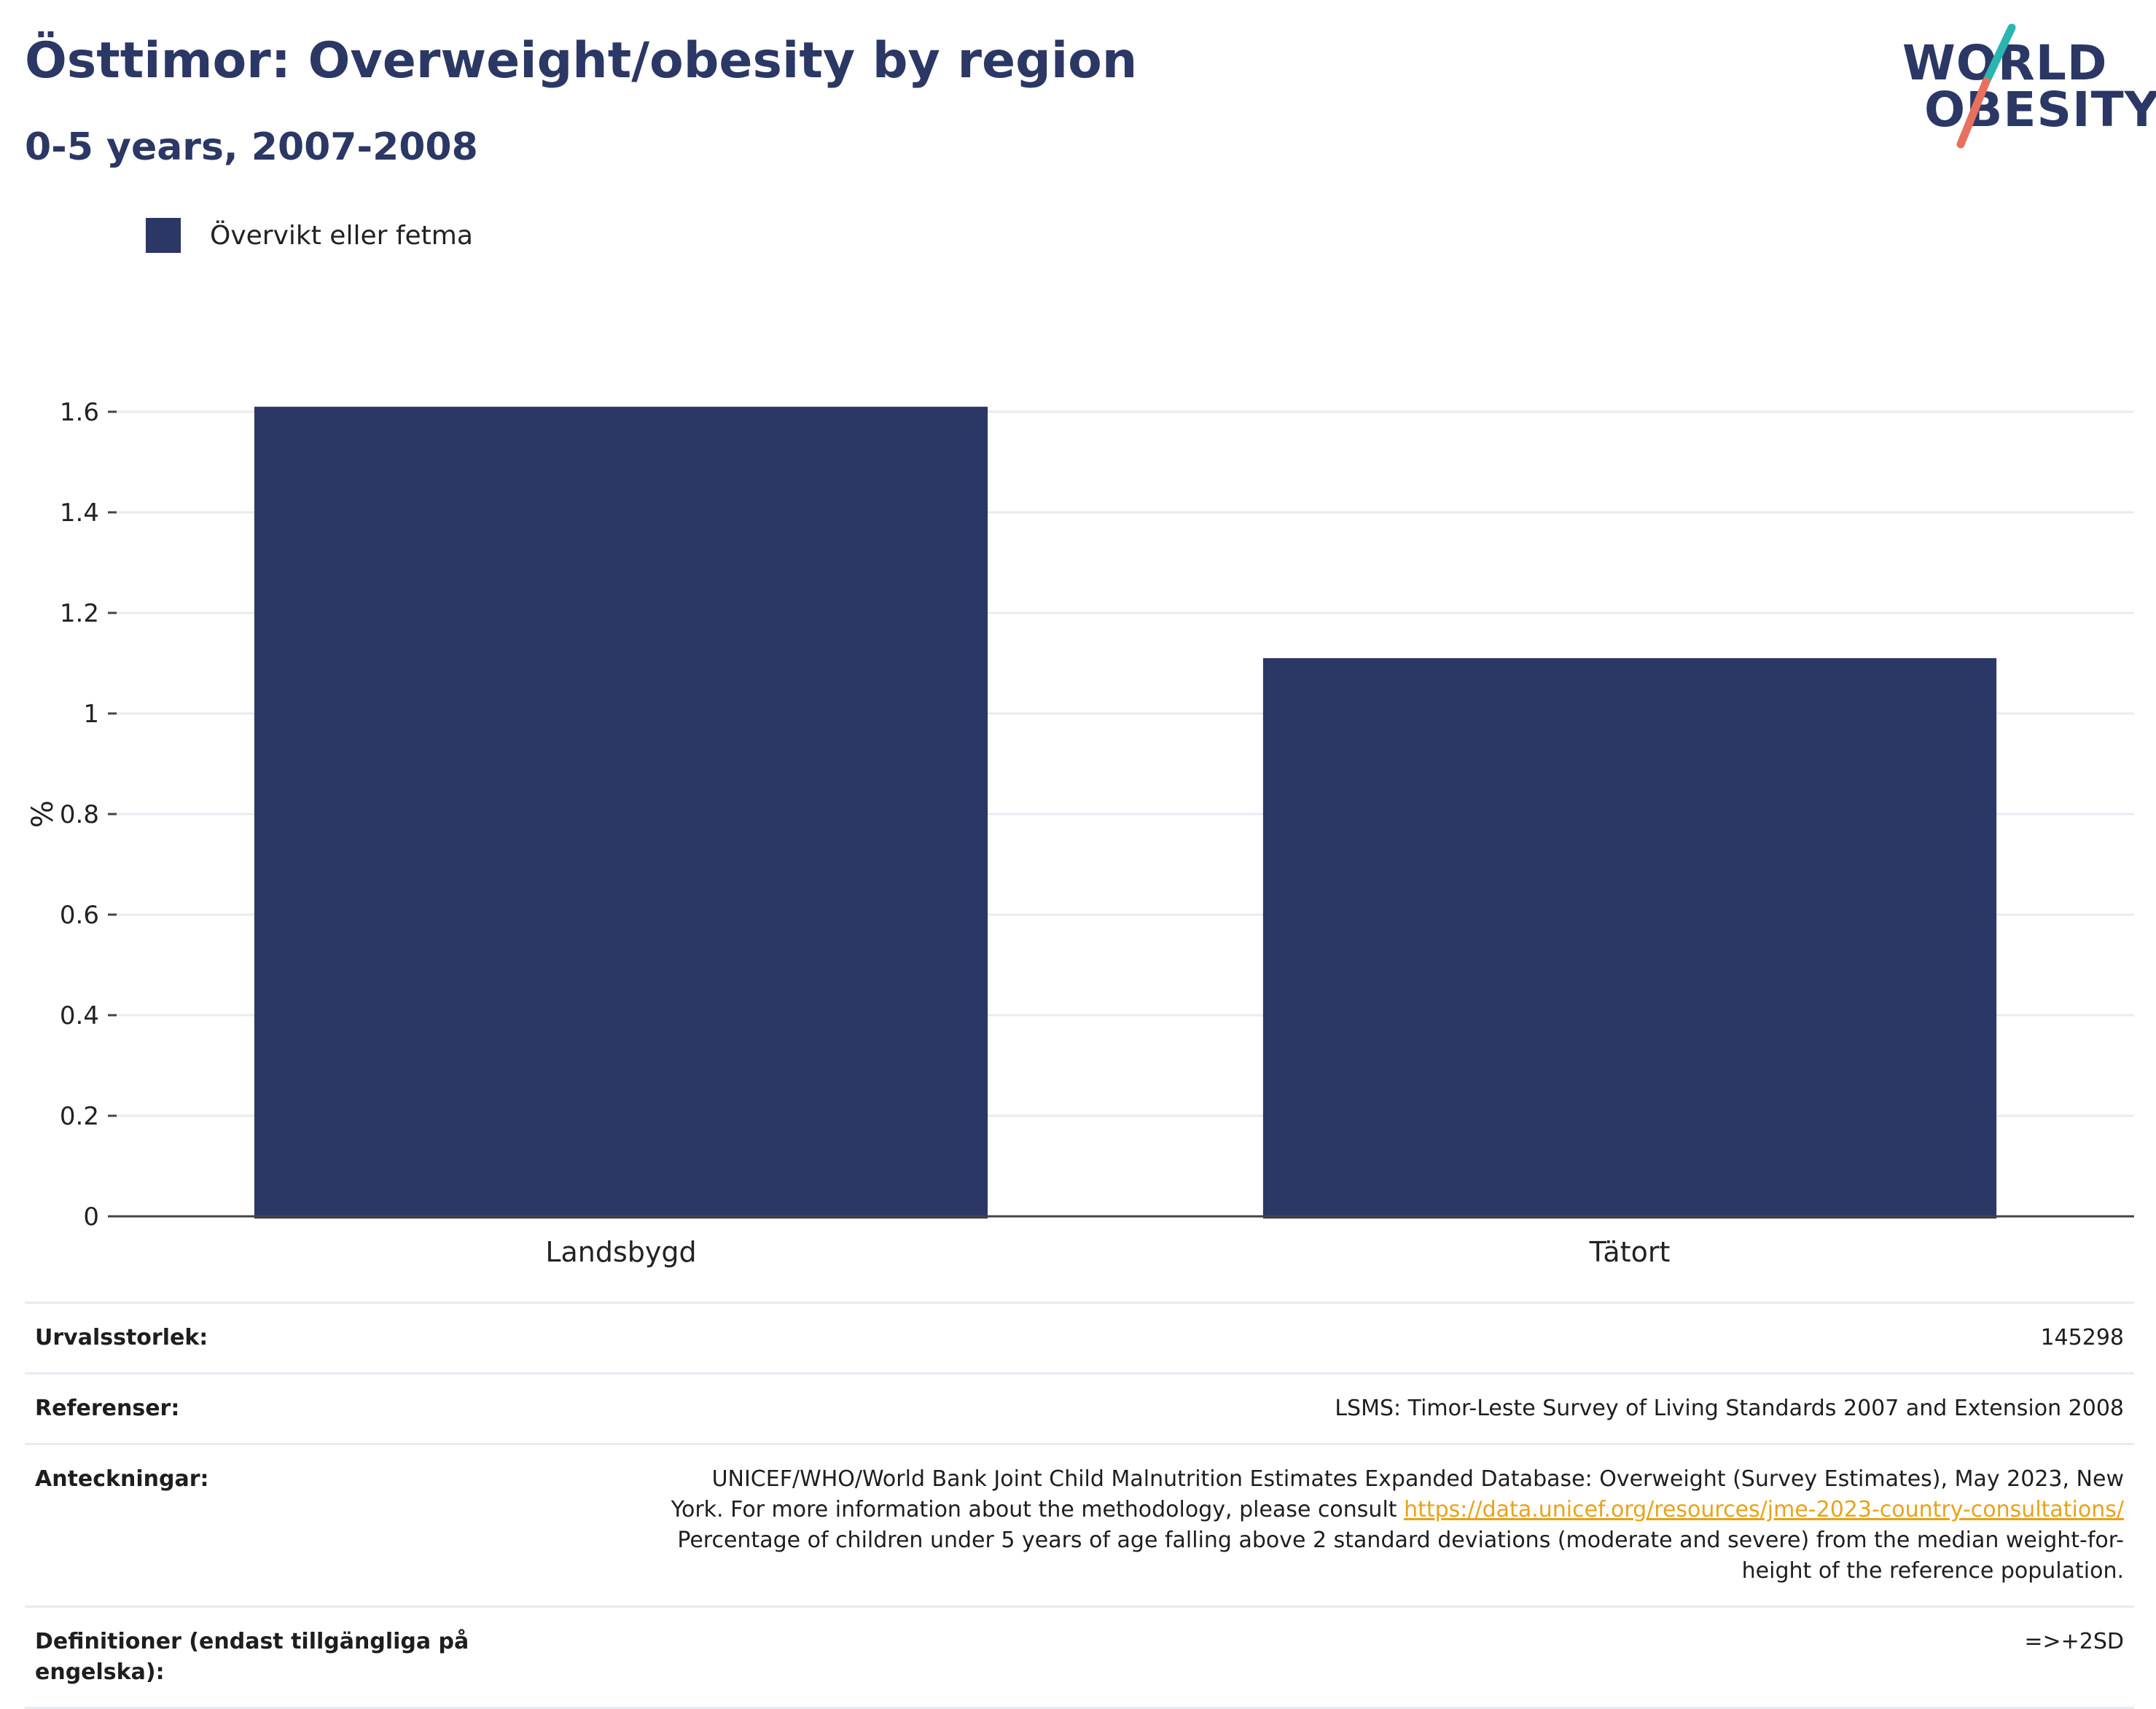 This screenshot has height=1709, width=2156. I want to click on chart-legend: Övervikt eller fetma, so click(310, 236).